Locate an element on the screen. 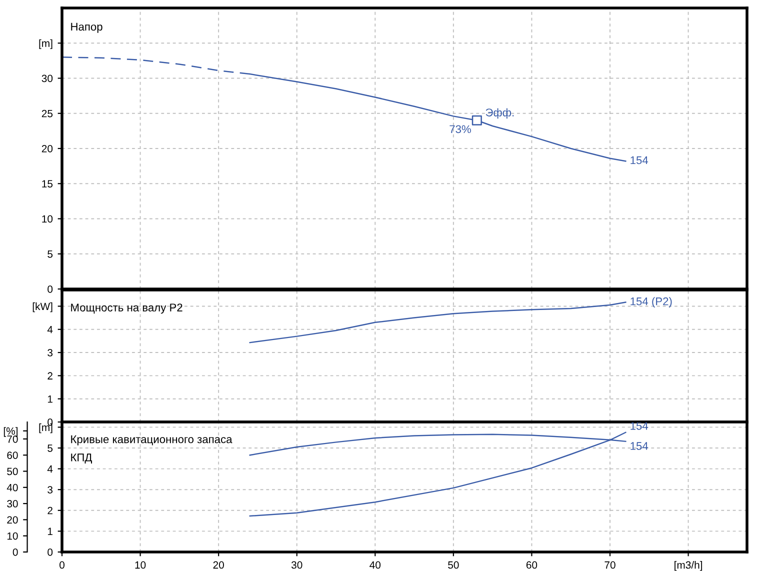  y-tick-label: 10 is located at coordinates (47, 219).